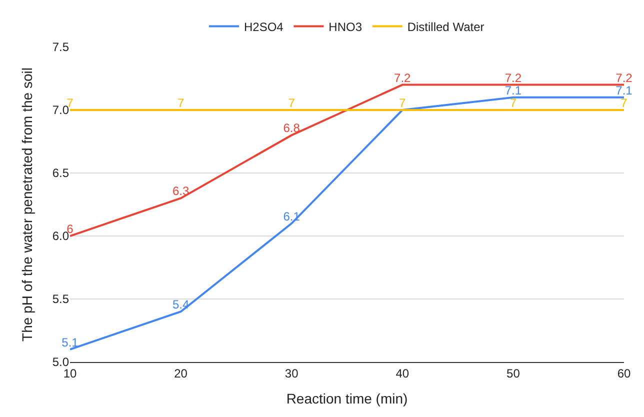 Image resolution: width=644 pixels, height=417 pixels. Describe the element at coordinates (181, 373) in the screenshot. I see `x-tick-label: 20` at that location.